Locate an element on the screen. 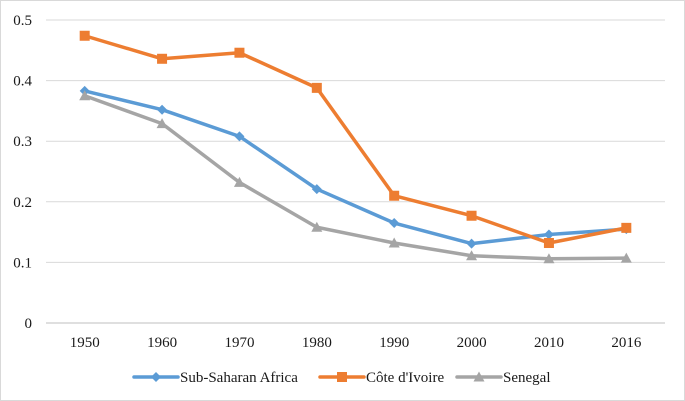  x-tick-label: 2016 is located at coordinates (626, 343).